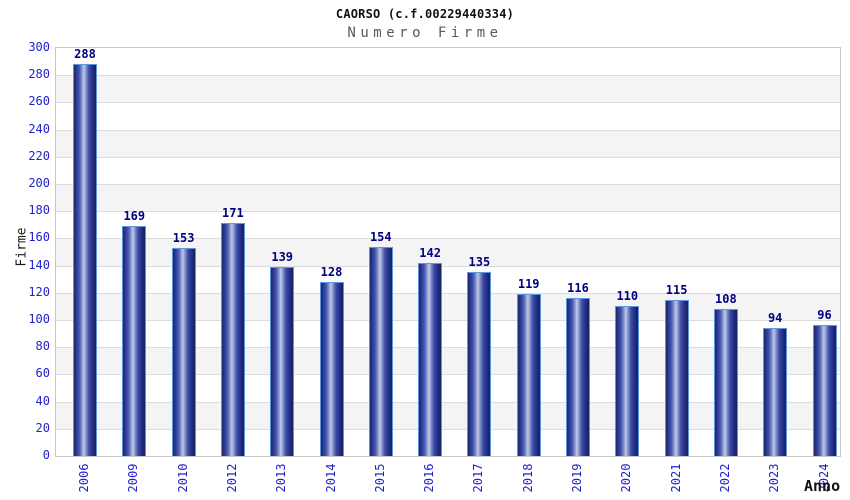 This screenshot has width=850, height=500. I want to click on y-tick-label: 300, so click(39, 47).